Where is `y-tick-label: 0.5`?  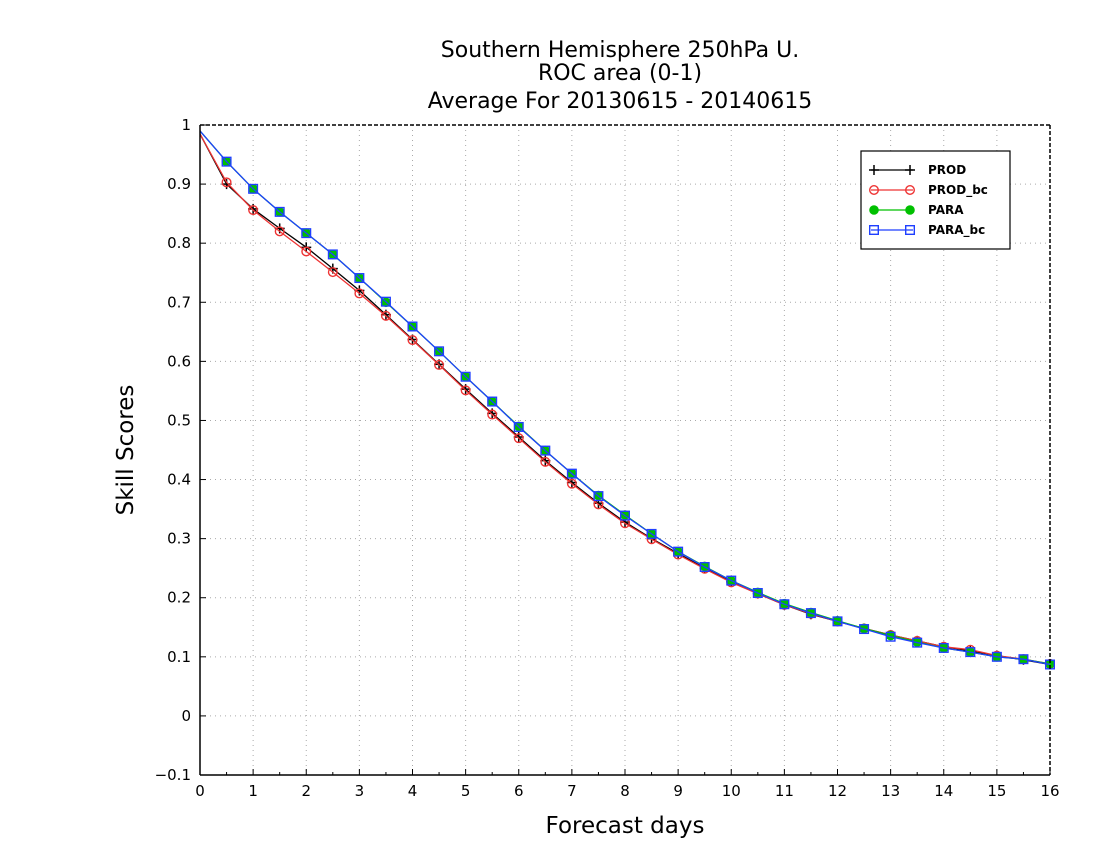 y-tick-label: 0.5 is located at coordinates (179, 420).